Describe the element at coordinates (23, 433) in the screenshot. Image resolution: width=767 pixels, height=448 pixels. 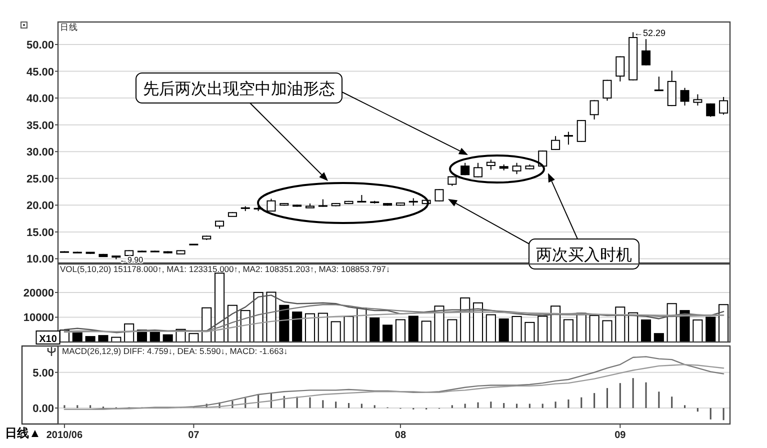
I see `text: 日线▲` at that location.